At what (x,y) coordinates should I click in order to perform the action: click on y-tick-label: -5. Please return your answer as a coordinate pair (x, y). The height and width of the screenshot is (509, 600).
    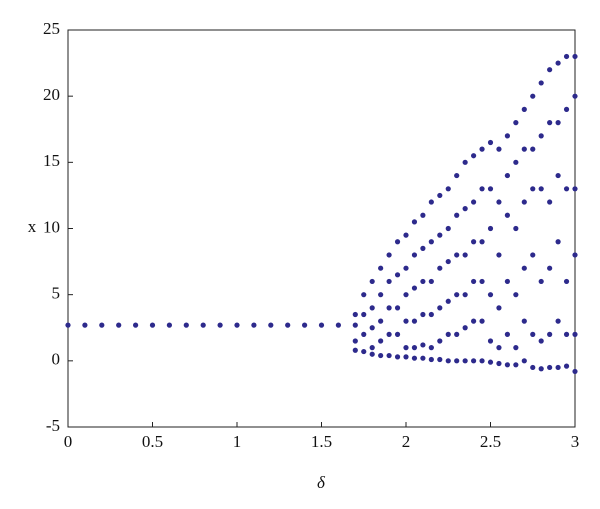
    Looking at the image, I should click on (53, 425).